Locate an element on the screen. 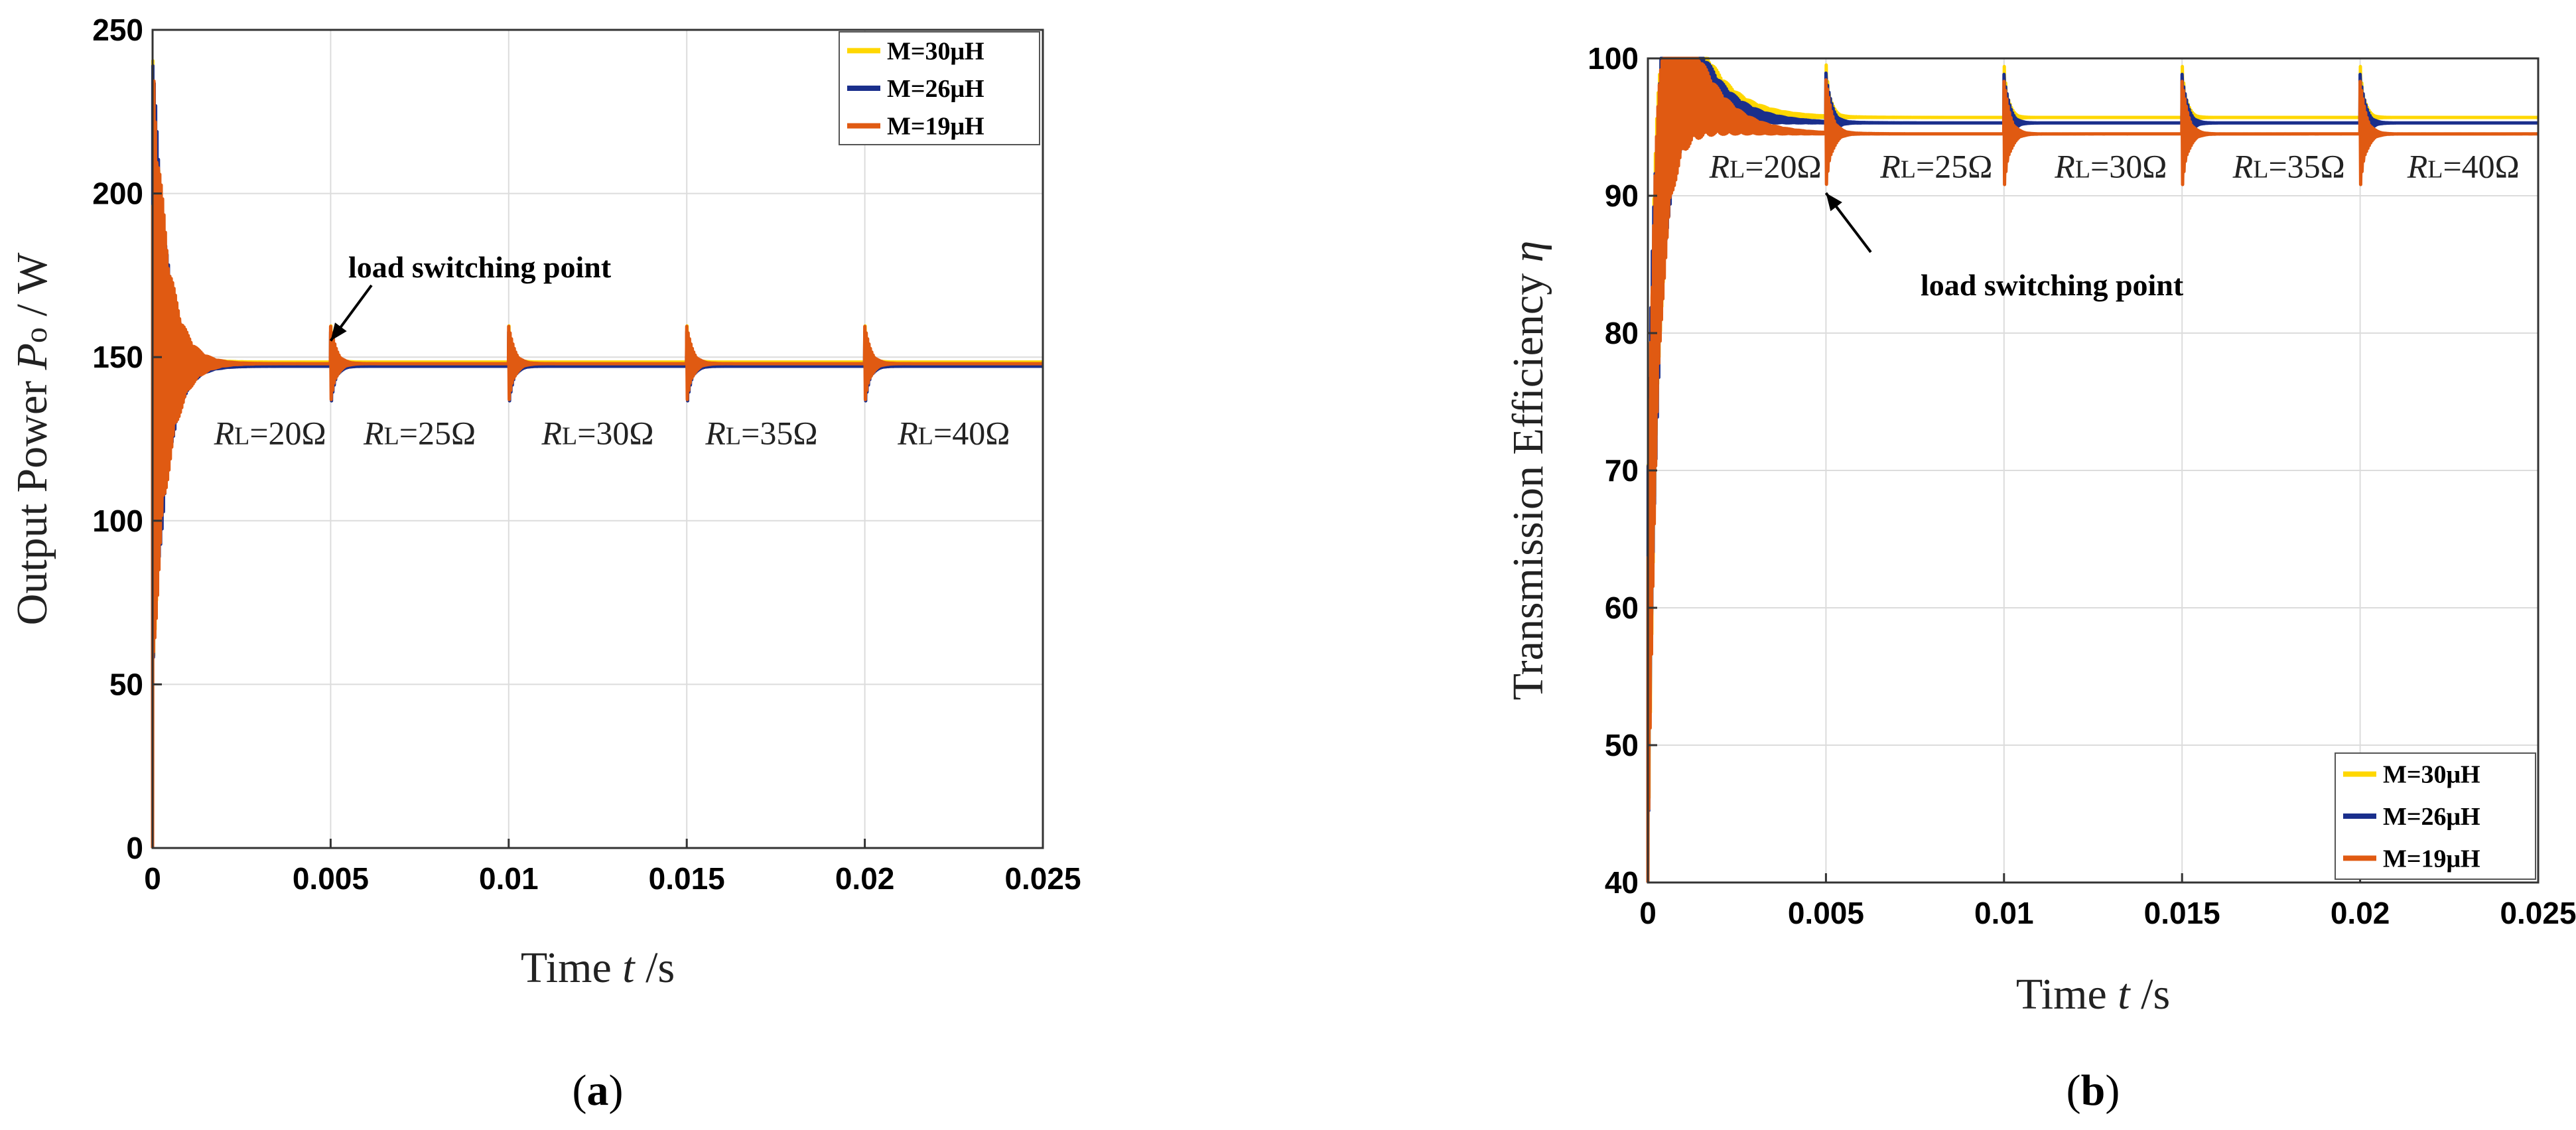 This screenshot has width=2576, height=1130. y-tick-label: 70 is located at coordinates (1622, 470).